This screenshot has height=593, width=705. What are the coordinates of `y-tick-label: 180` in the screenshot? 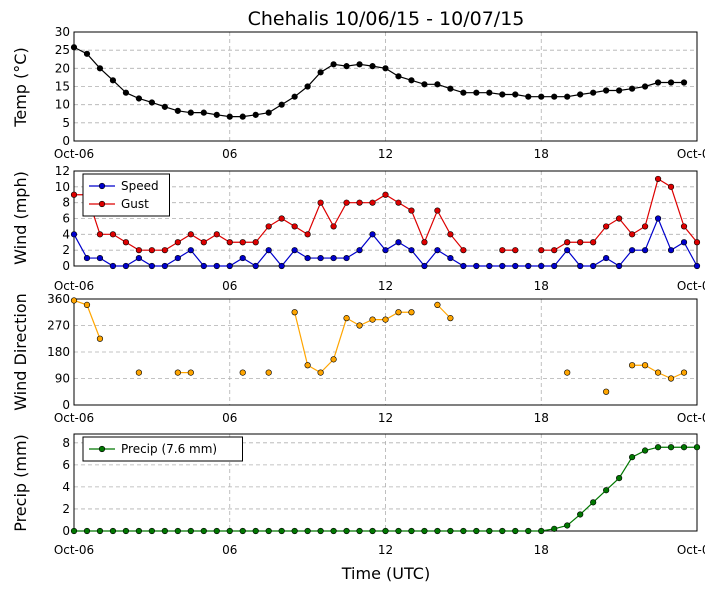 It's located at (58, 352).